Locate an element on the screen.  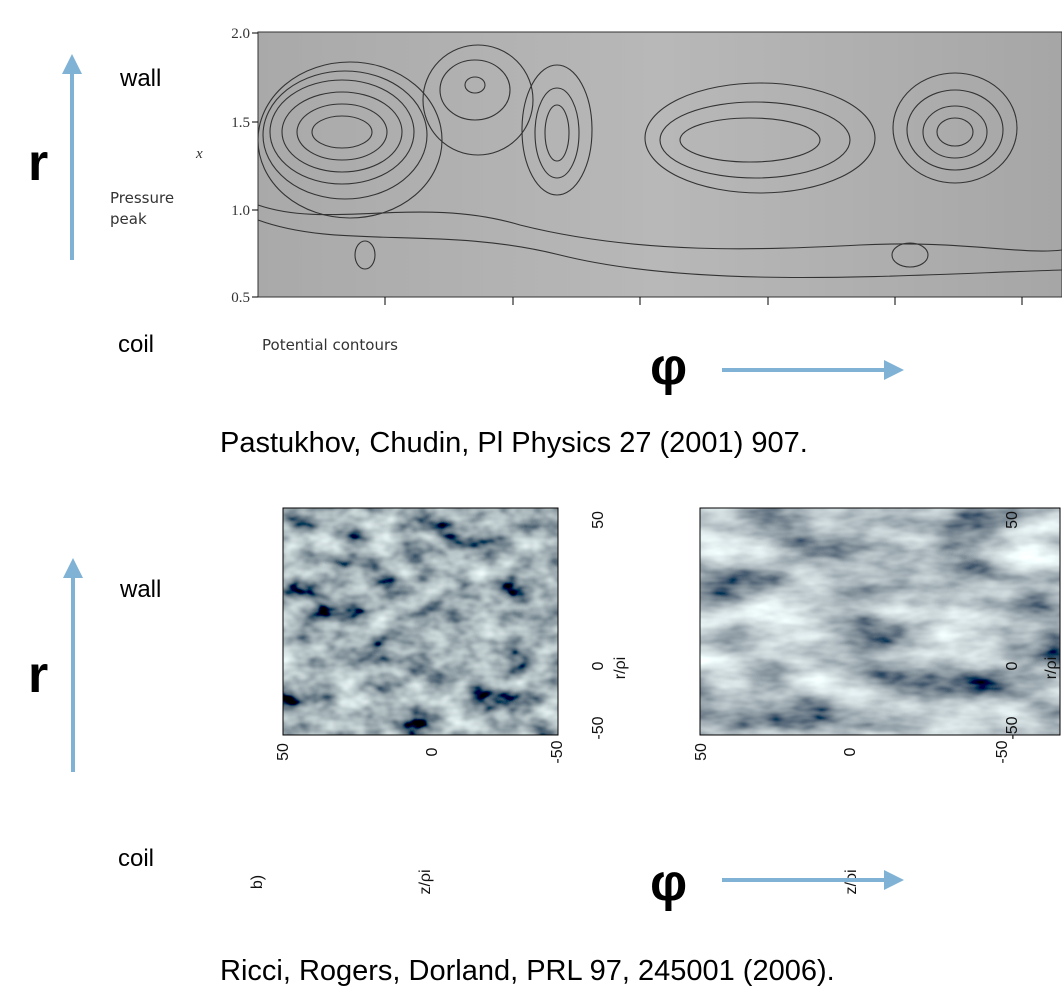
y-tick-label: 2.0 is located at coordinates (240, 34).